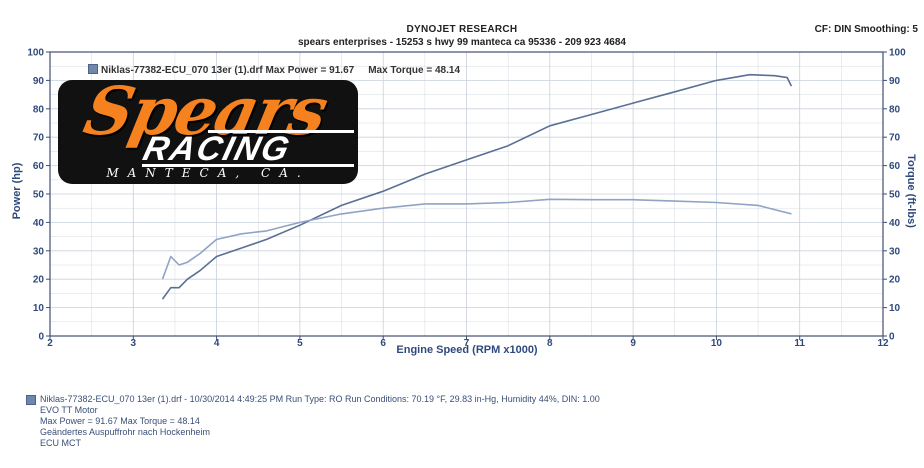 The image size is (924, 468). Describe the element at coordinates (217, 343) in the screenshot. I see `x-tick-label: 4` at that location.